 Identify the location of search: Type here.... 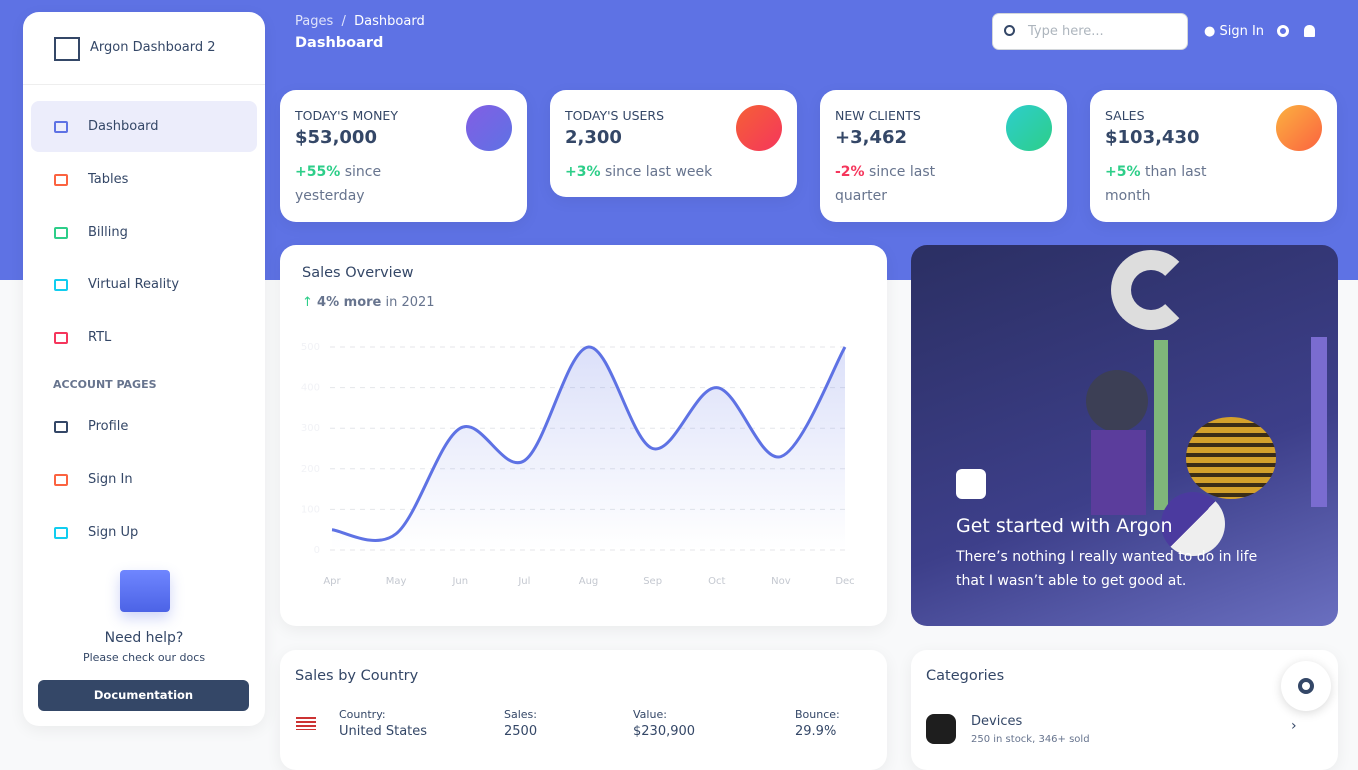
(1090, 31).